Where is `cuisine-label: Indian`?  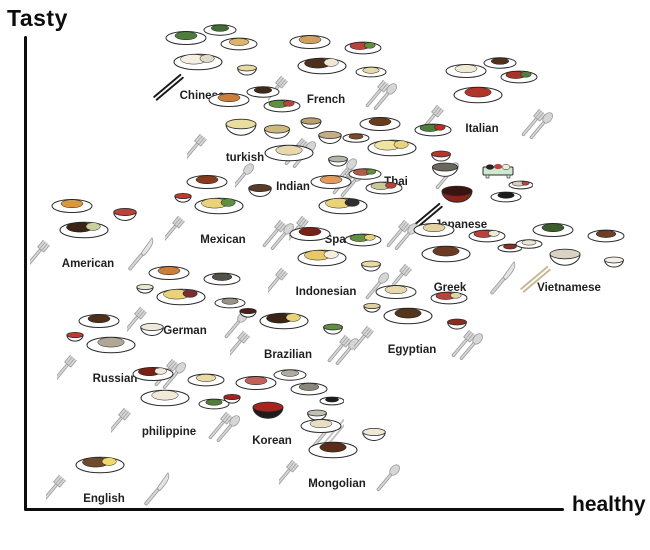 cuisine-label: Indian is located at coordinates (293, 187).